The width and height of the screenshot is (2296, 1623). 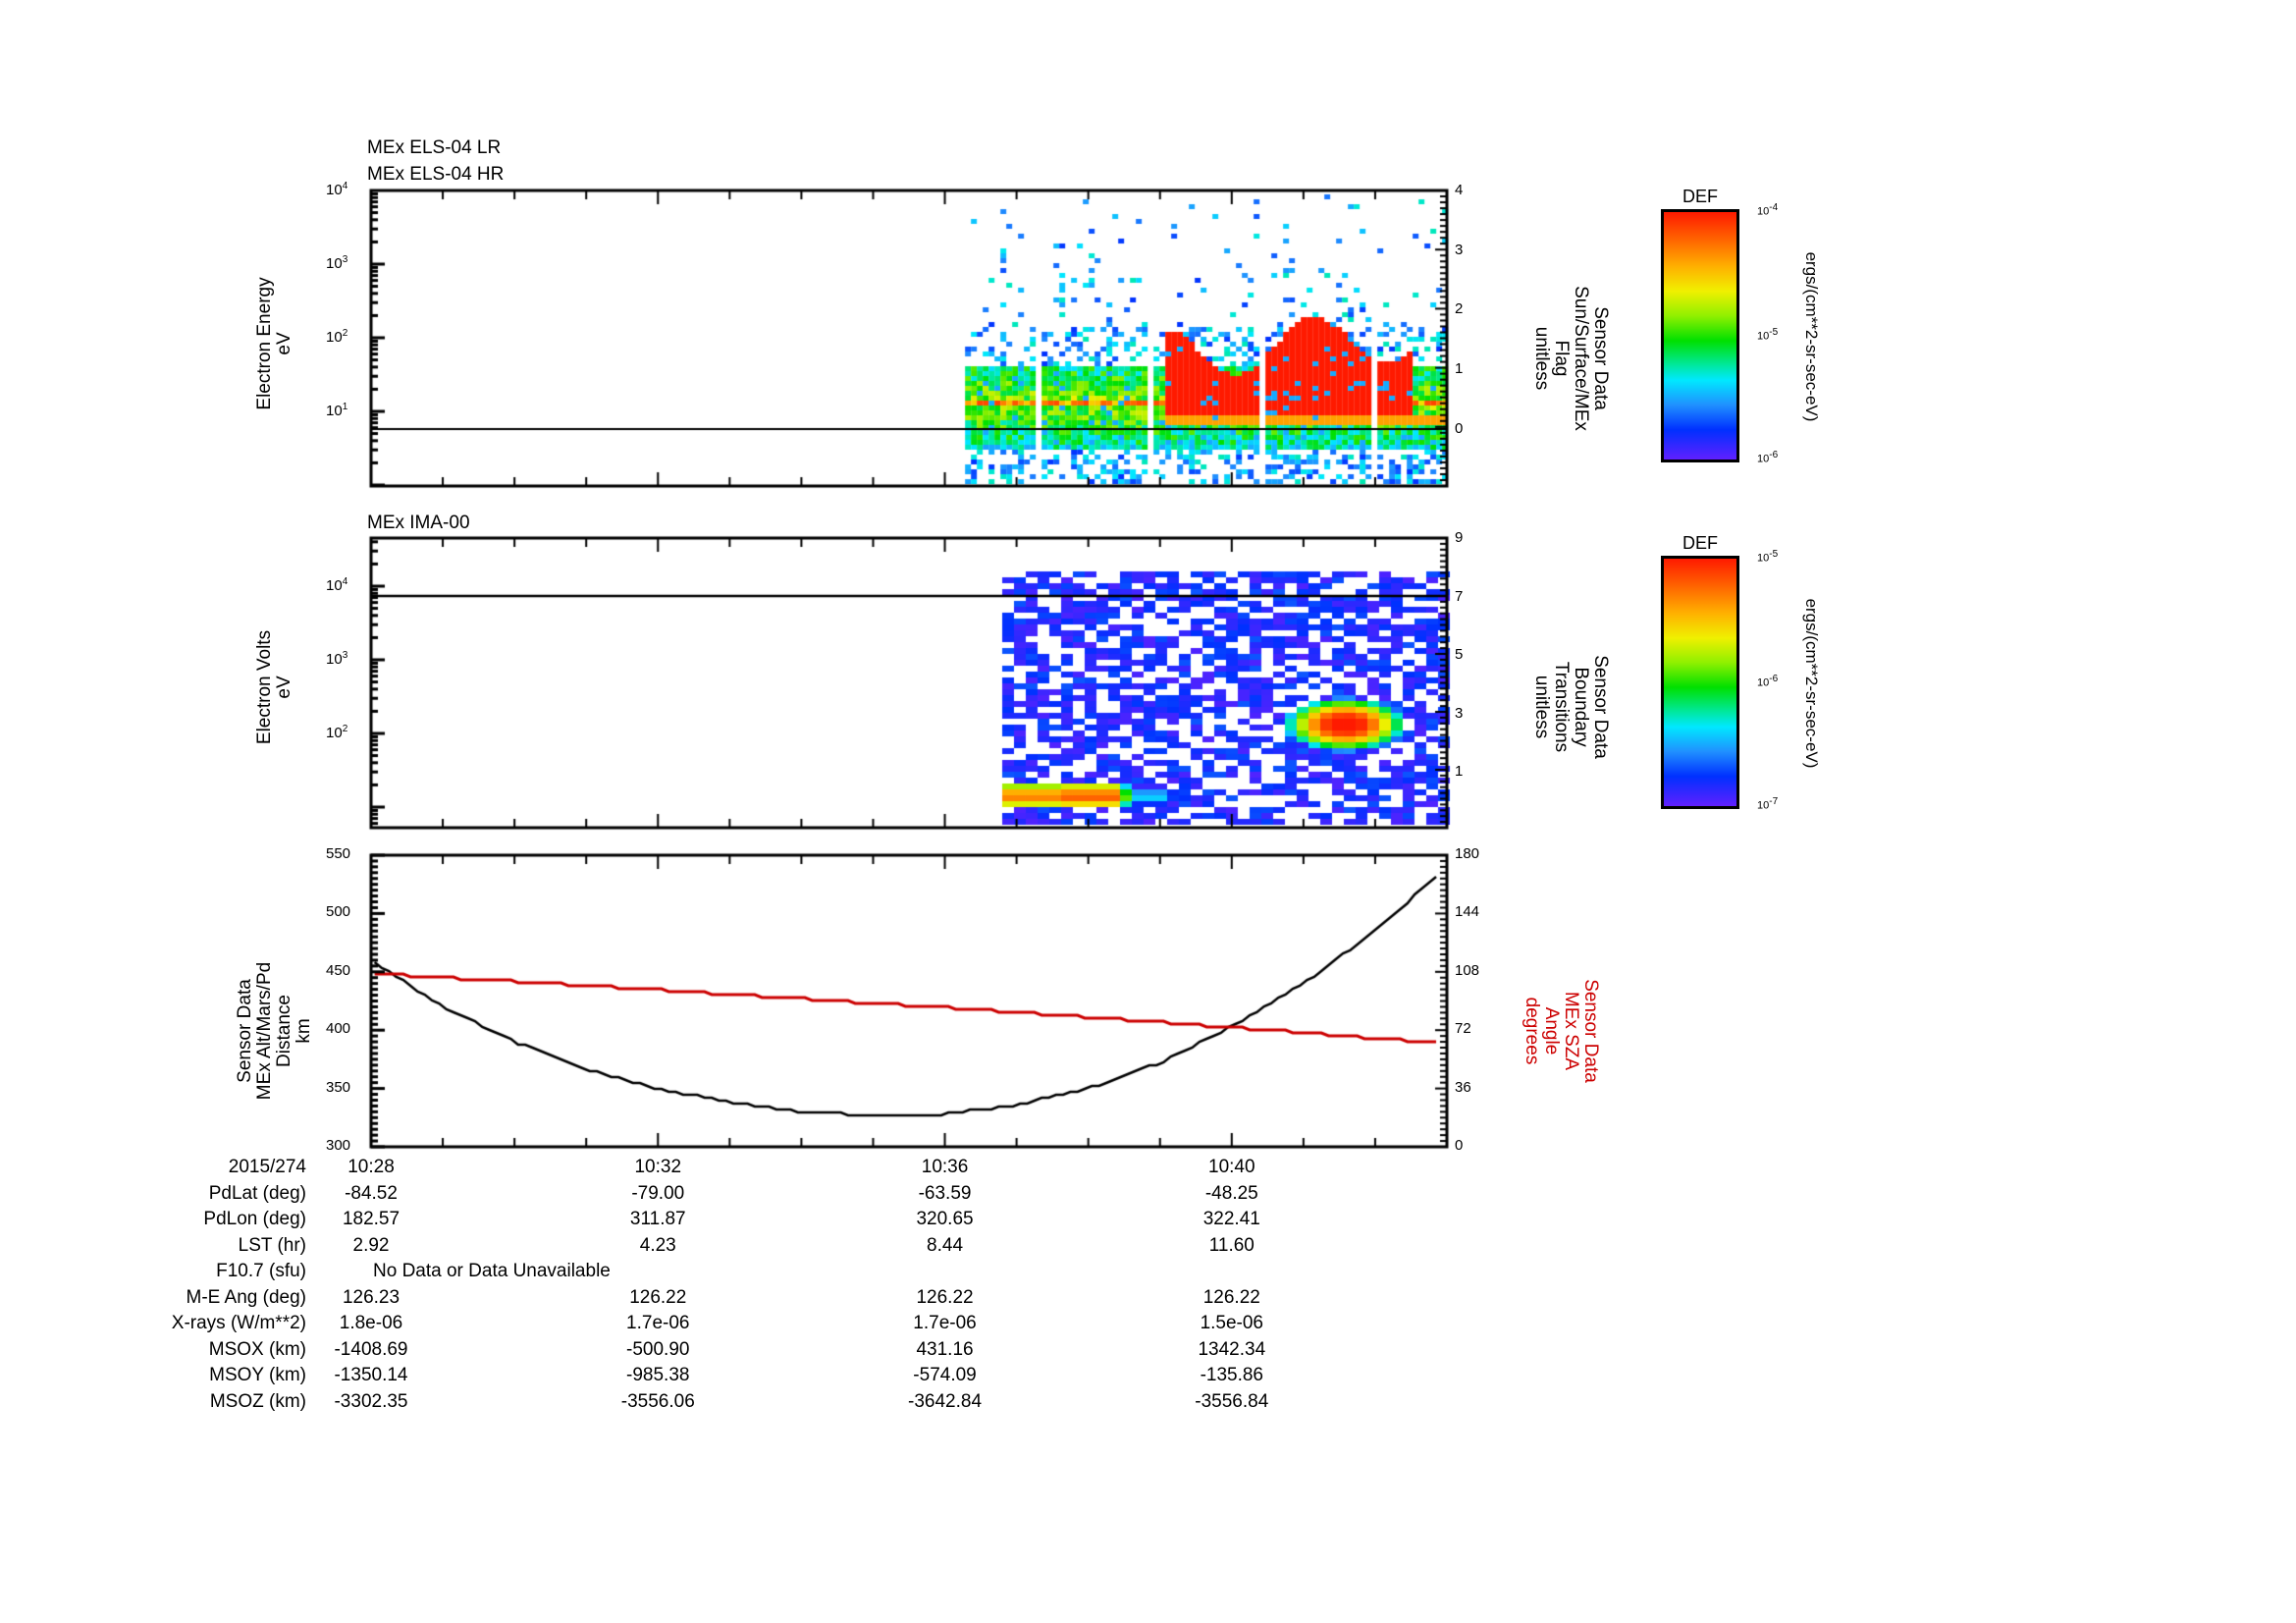 What do you see at coordinates (658, 1167) in the screenshot?
I see `x-tick-label: 10:32` at bounding box center [658, 1167].